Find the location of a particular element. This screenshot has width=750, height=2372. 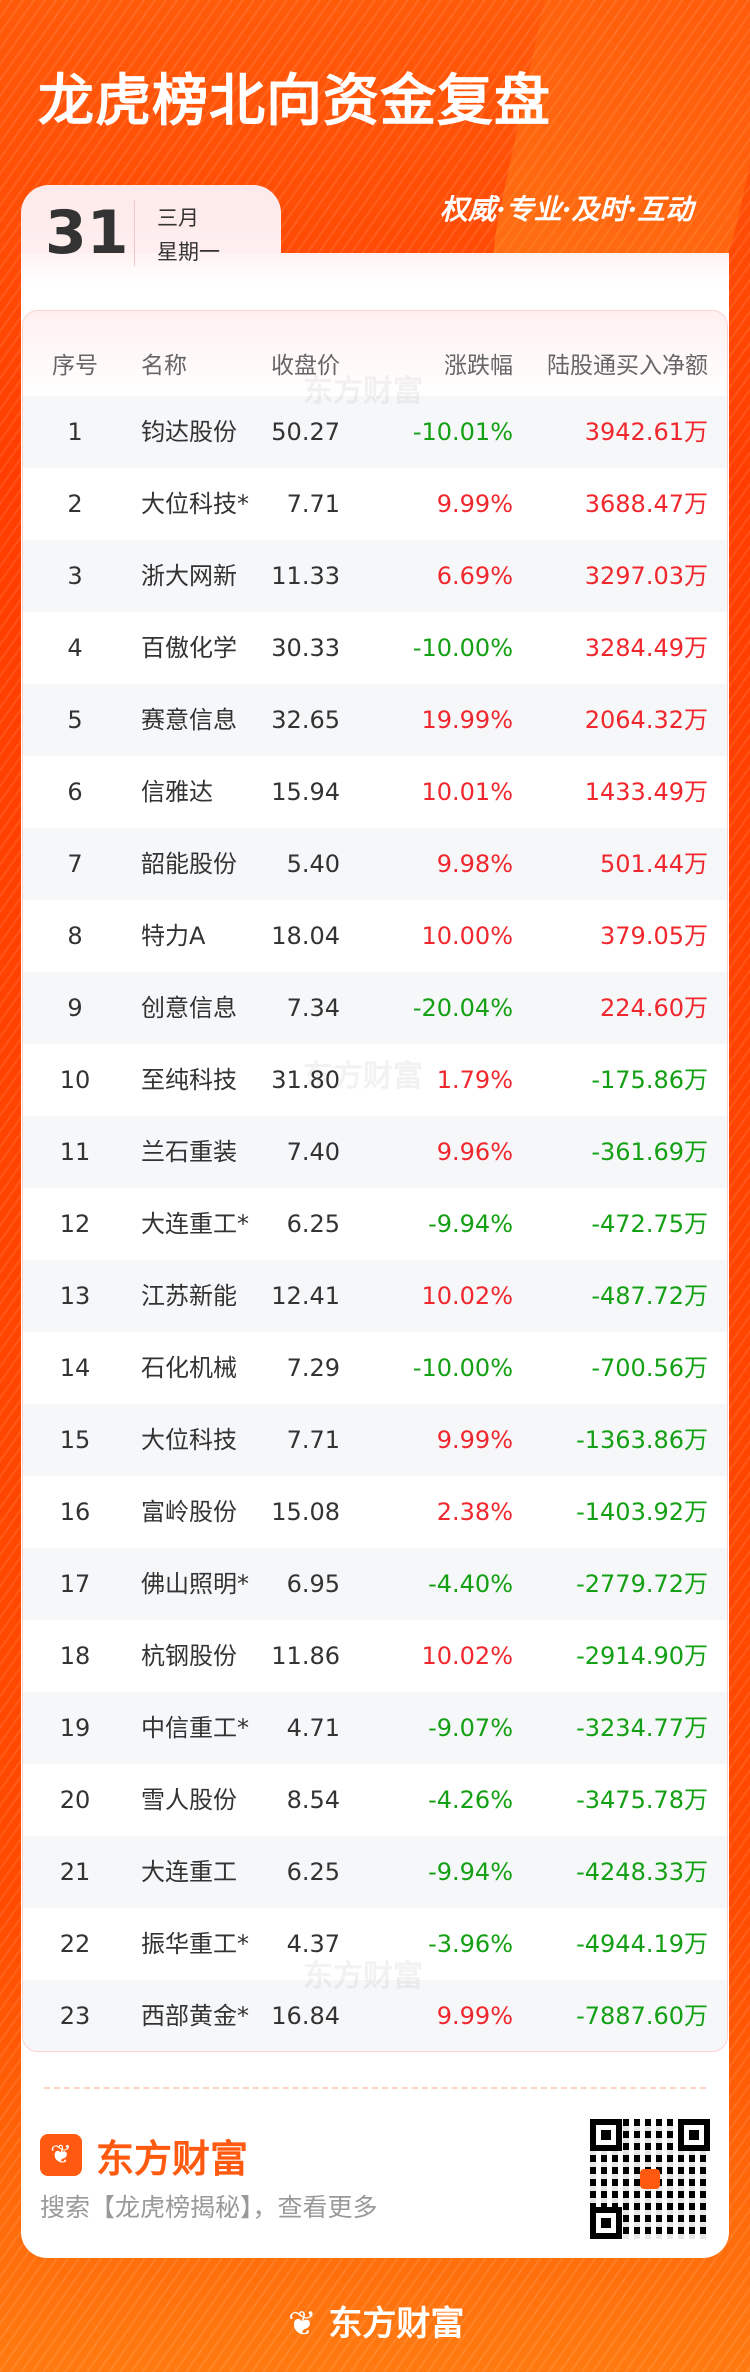

row-net: -4944.19万 is located at coordinates (642, 1944).